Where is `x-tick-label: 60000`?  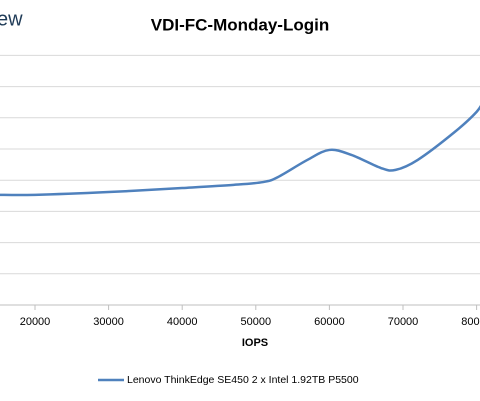 x-tick-label: 60000 is located at coordinates (329, 322).